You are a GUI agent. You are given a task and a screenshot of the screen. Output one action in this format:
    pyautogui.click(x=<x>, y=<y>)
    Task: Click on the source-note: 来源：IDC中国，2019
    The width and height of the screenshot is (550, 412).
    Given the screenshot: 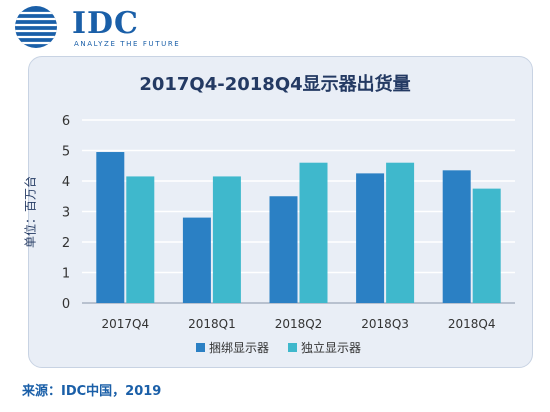 What is the action you would take?
    pyautogui.click(x=92, y=391)
    